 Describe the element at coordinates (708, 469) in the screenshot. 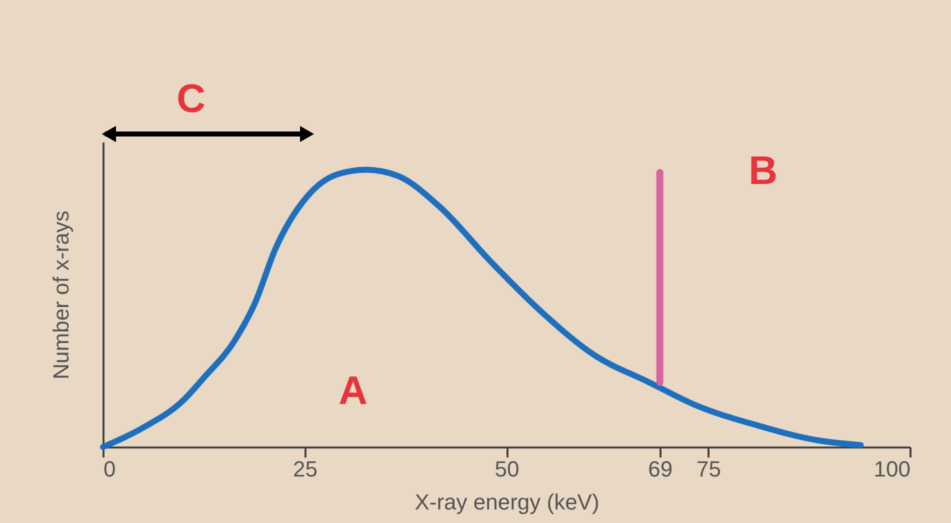

I see `x-tick-label: 75` at that location.